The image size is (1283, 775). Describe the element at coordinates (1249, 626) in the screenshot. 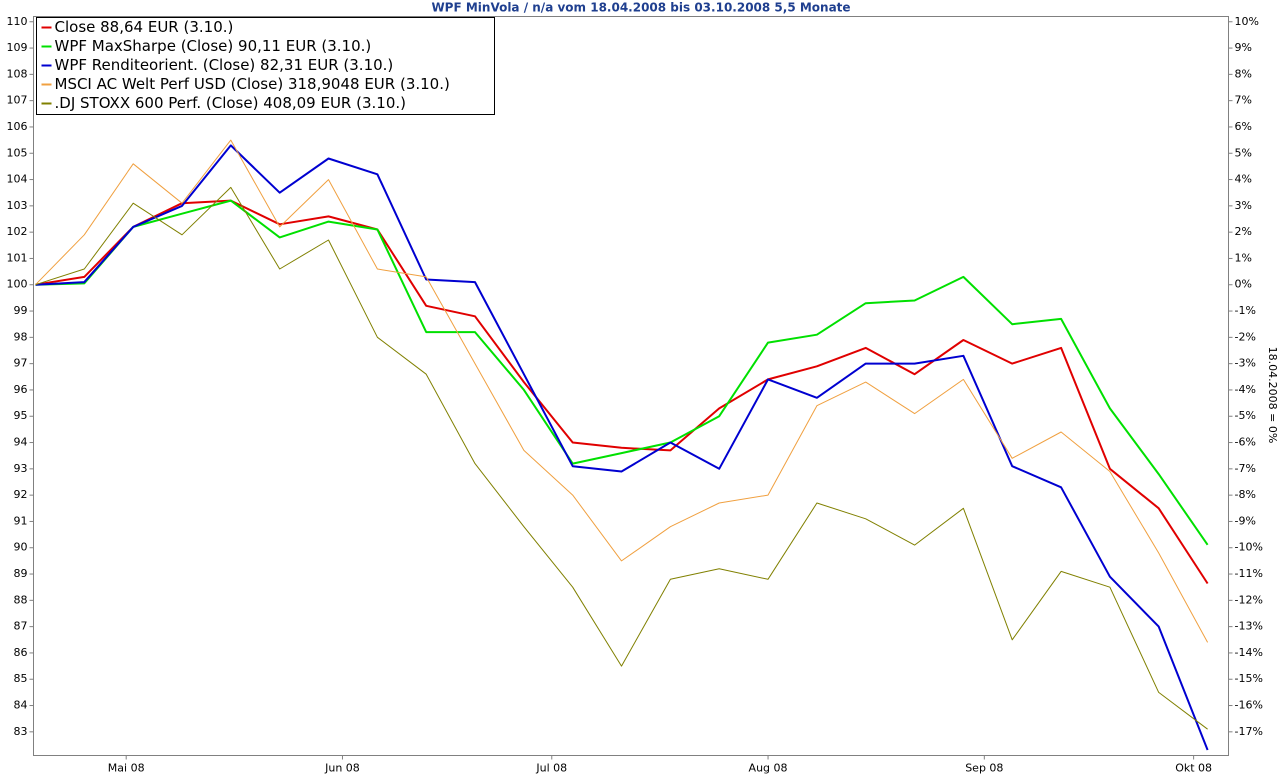

I see `y2-tick-label: -13%` at that location.